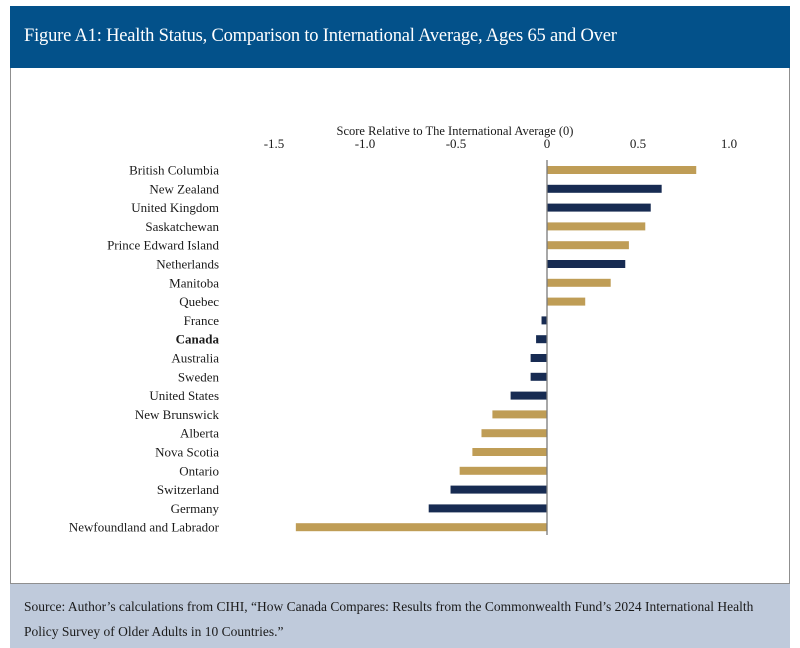 This screenshot has width=800, height=648. What do you see at coordinates (274, 143) in the screenshot?
I see `x-tick-label: -1.5` at bounding box center [274, 143].